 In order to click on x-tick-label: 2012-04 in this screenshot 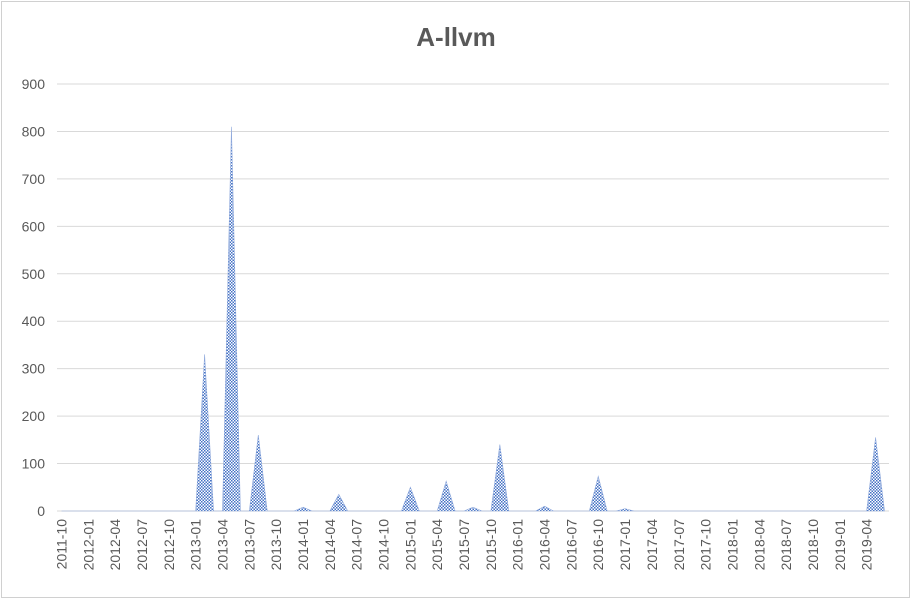, I will do `click(115, 545)`.